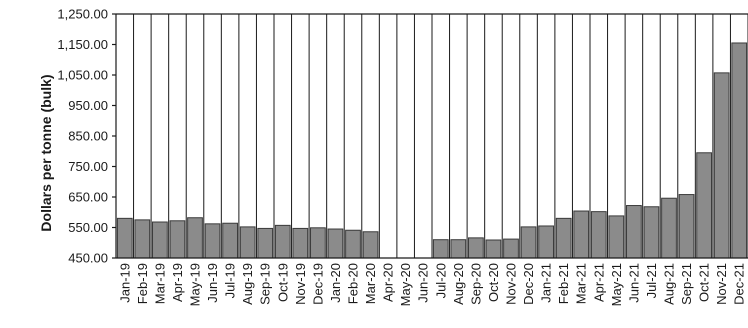 This screenshot has width=748, height=328. Describe the element at coordinates (563, 283) in the screenshot. I see `x-tick-label: Feb-21` at that location.